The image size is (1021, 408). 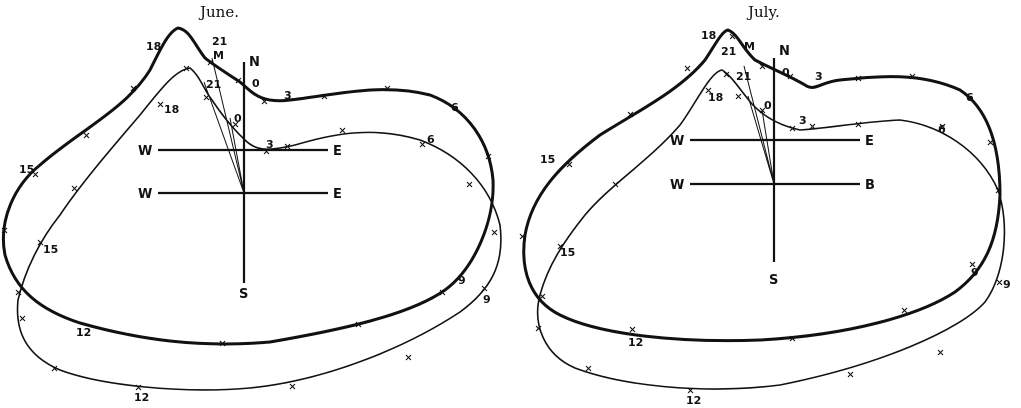 What do you see at coordinates (337, 194) in the screenshot?
I see `east-label-lower: E` at bounding box center [337, 194].